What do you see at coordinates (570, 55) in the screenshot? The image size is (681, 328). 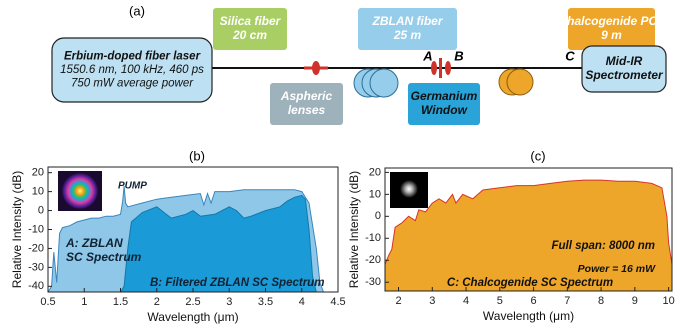 I see `point-marker: C` at bounding box center [570, 55].